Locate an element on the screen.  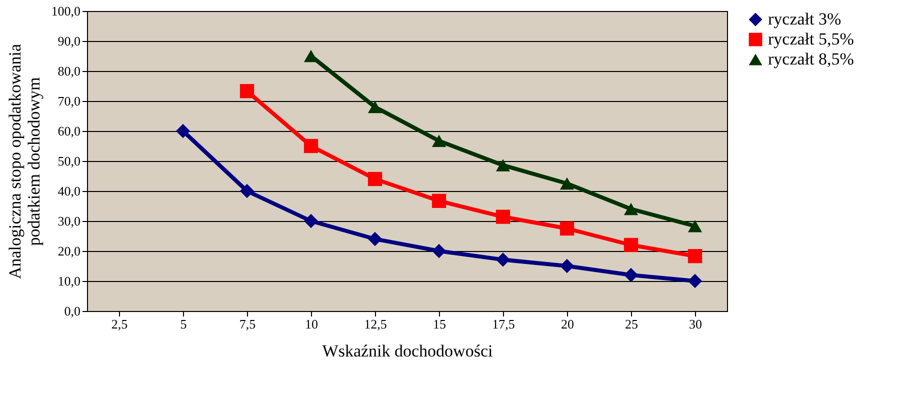
legend-label: ryczałt 8,5% is located at coordinates (811, 59).